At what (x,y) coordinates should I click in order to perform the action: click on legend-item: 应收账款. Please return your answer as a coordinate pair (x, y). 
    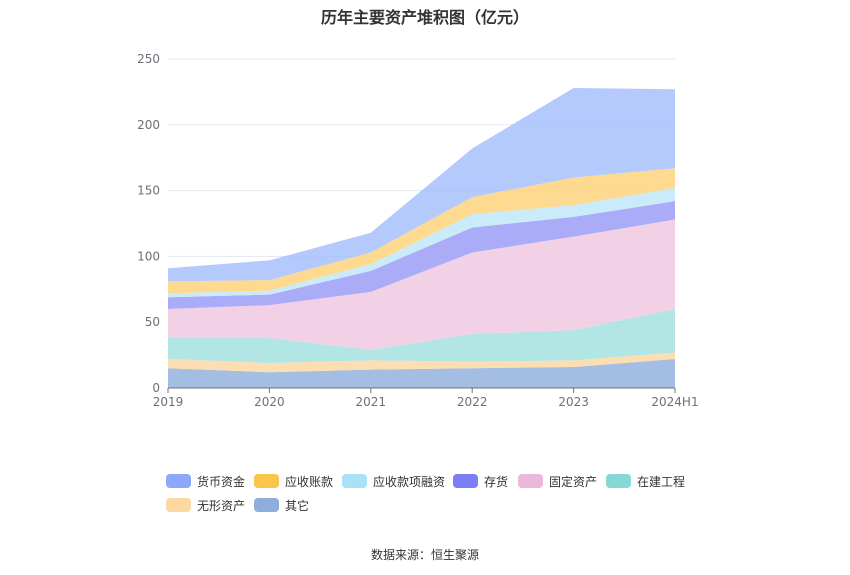
    Looking at the image, I should click on (293, 481).